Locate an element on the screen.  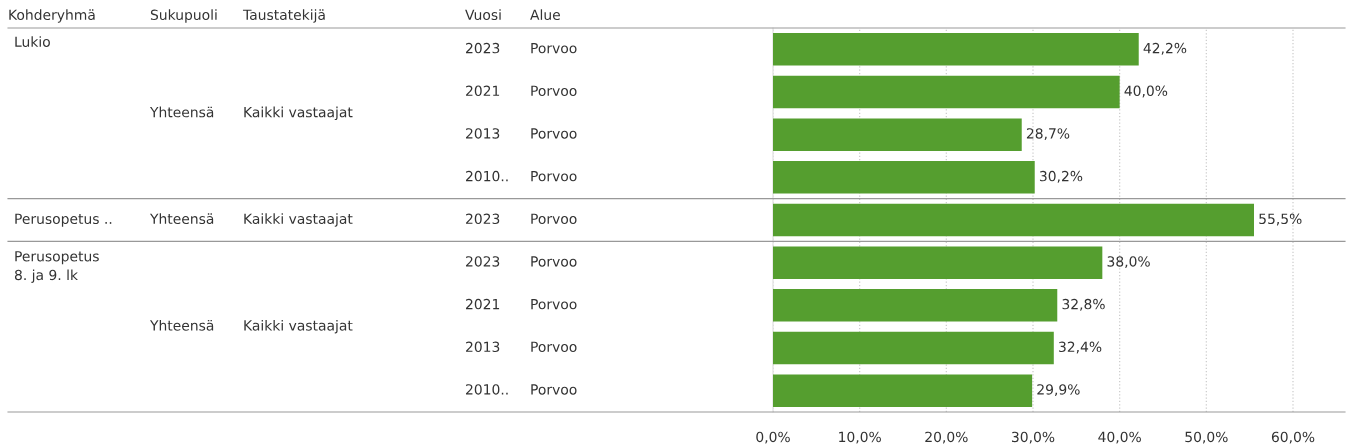
text: Sukupuoli is located at coordinates (183, 16).